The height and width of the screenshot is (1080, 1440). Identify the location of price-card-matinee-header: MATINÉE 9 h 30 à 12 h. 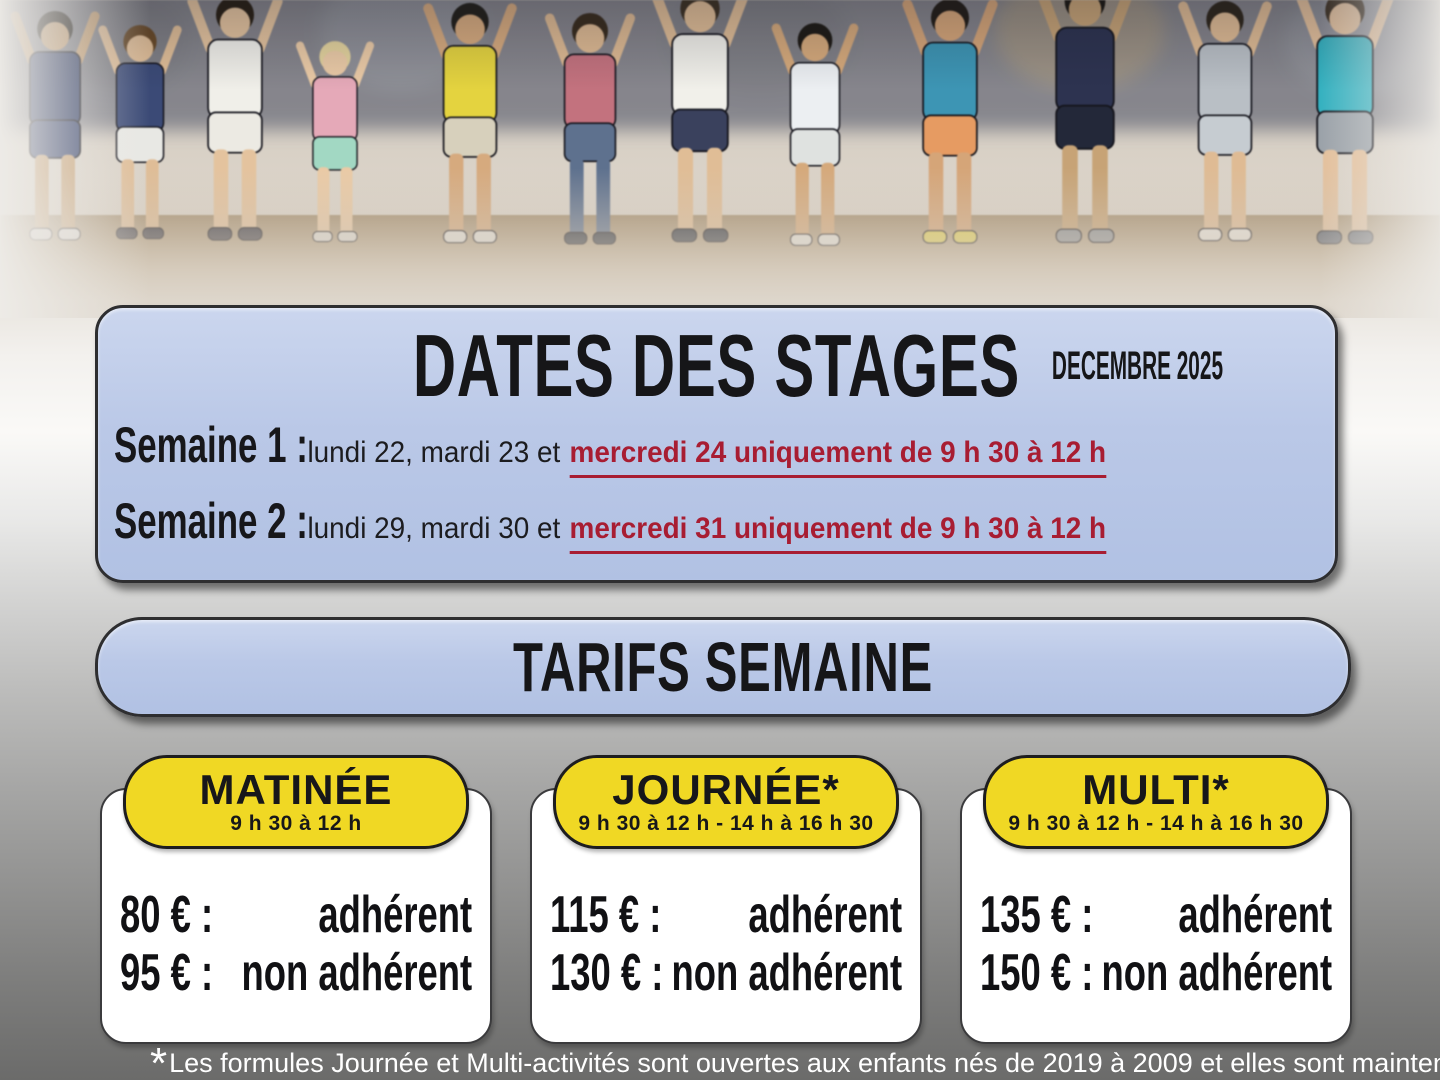
(296, 802).